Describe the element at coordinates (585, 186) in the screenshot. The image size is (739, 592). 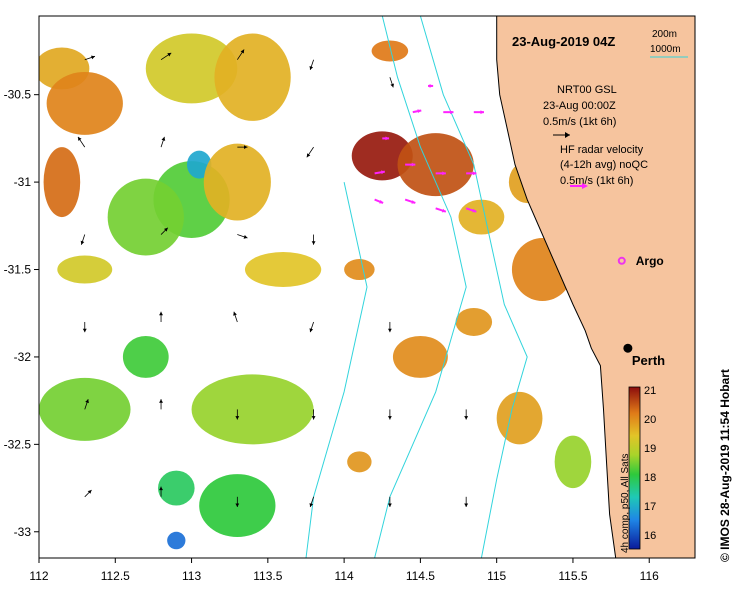
I see `legend-radar-arrow-head` at that location.